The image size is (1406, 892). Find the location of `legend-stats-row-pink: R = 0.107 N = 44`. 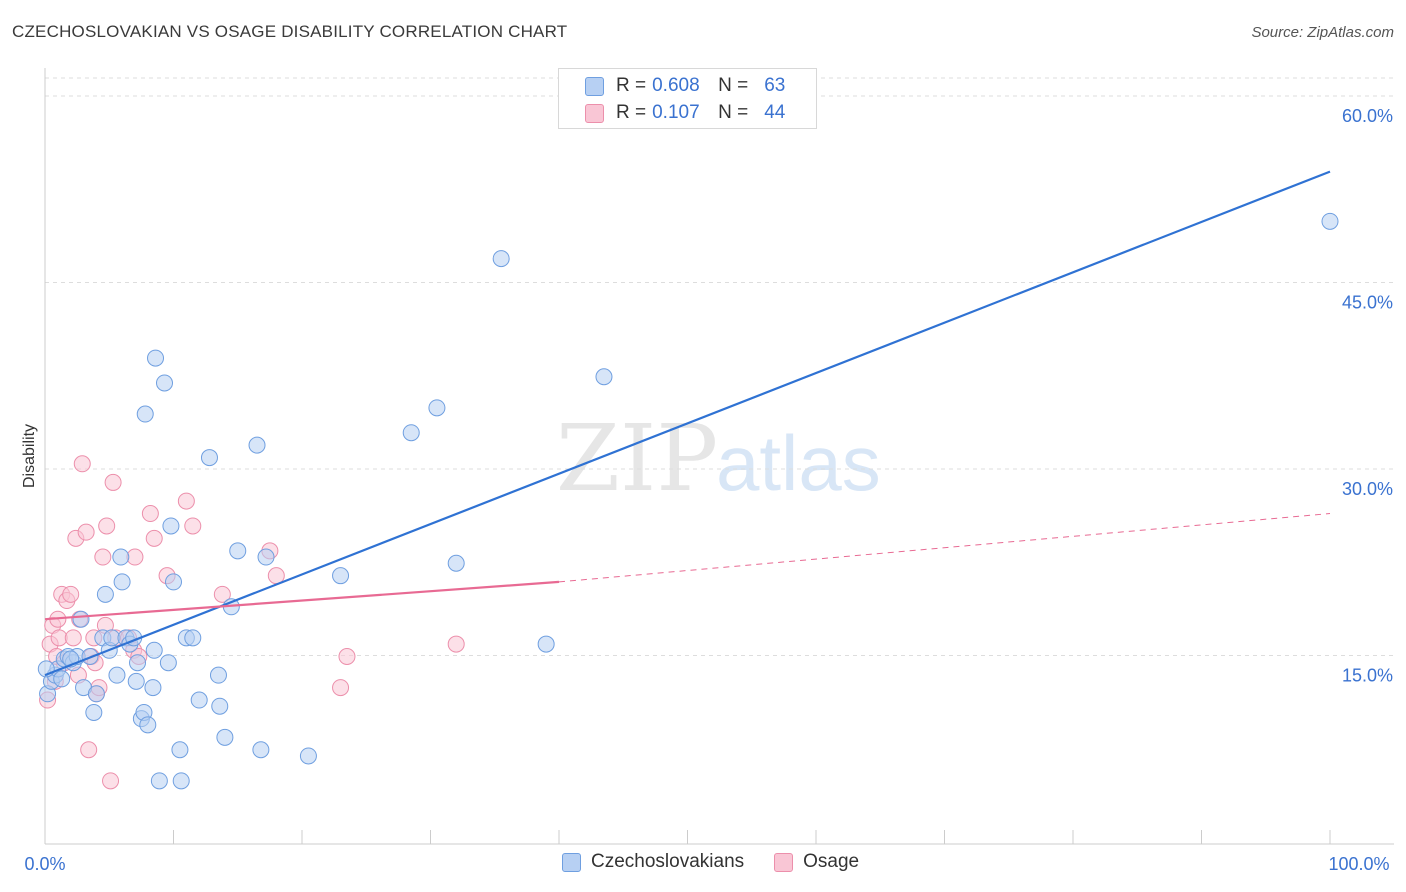

legend-stats-row-pink: R = 0.107 N = 44 is located at coordinates (685, 113).